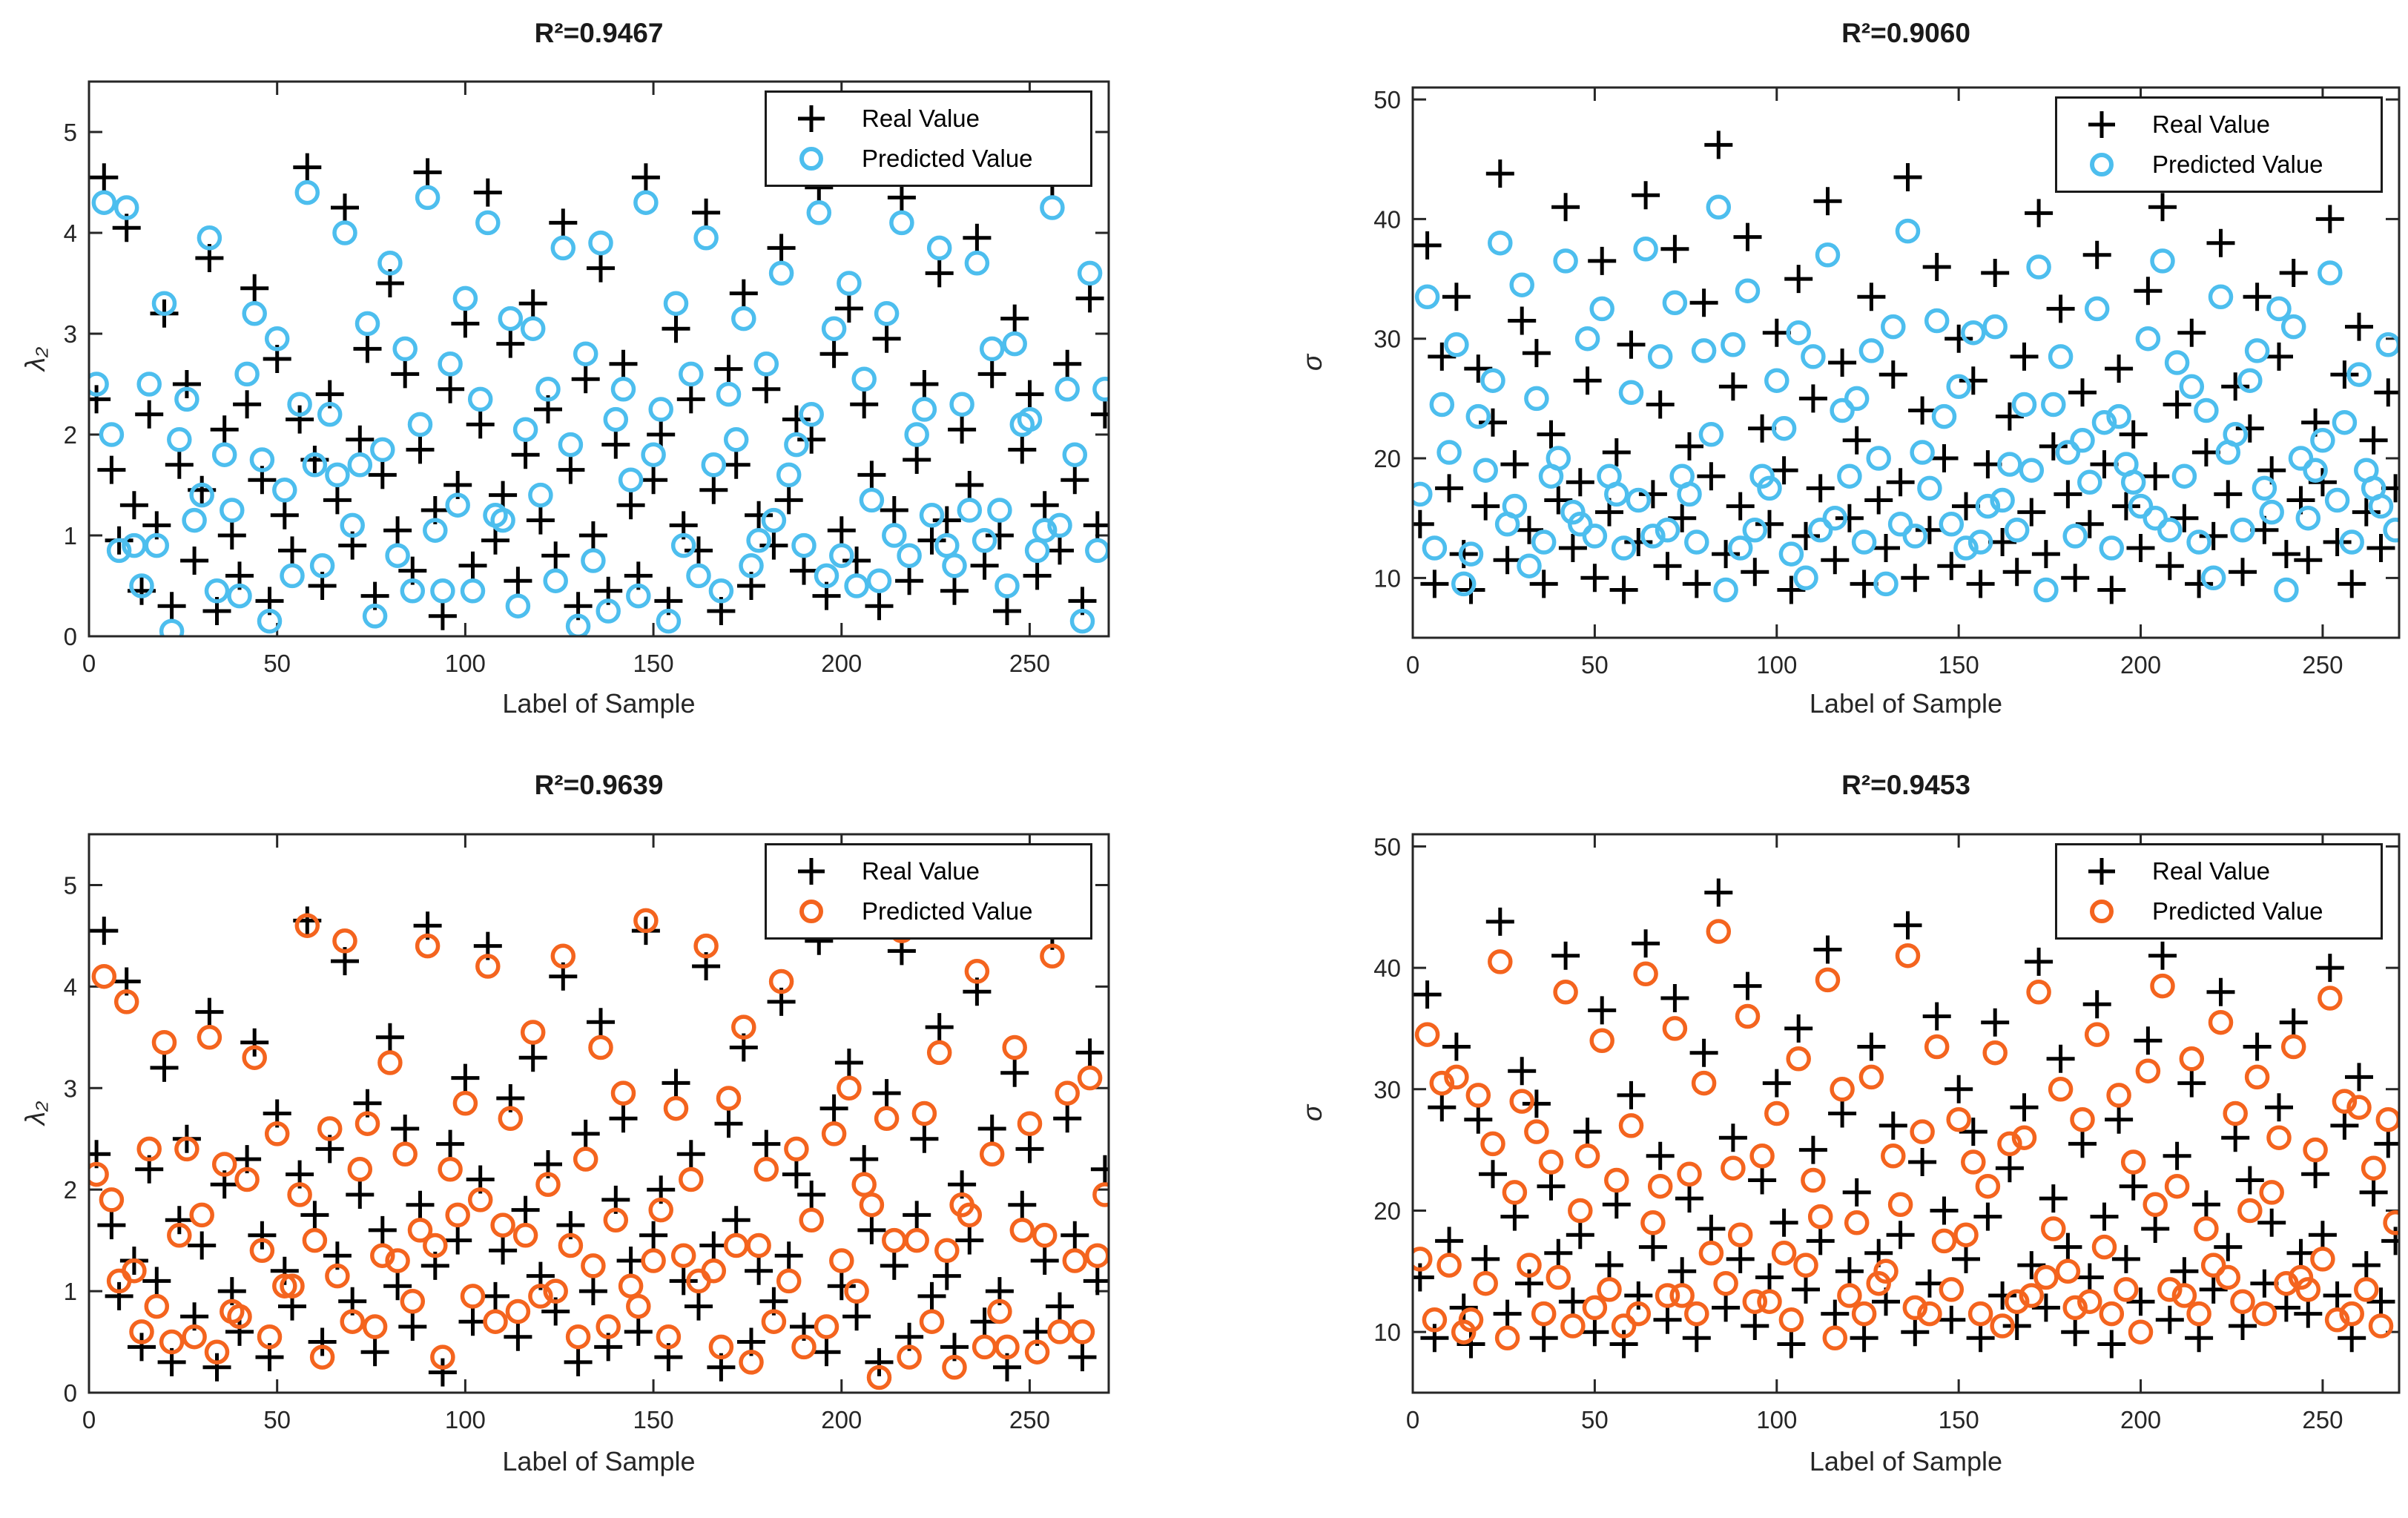  I want to click on plot-title: R²=0.9639, so click(599, 785).